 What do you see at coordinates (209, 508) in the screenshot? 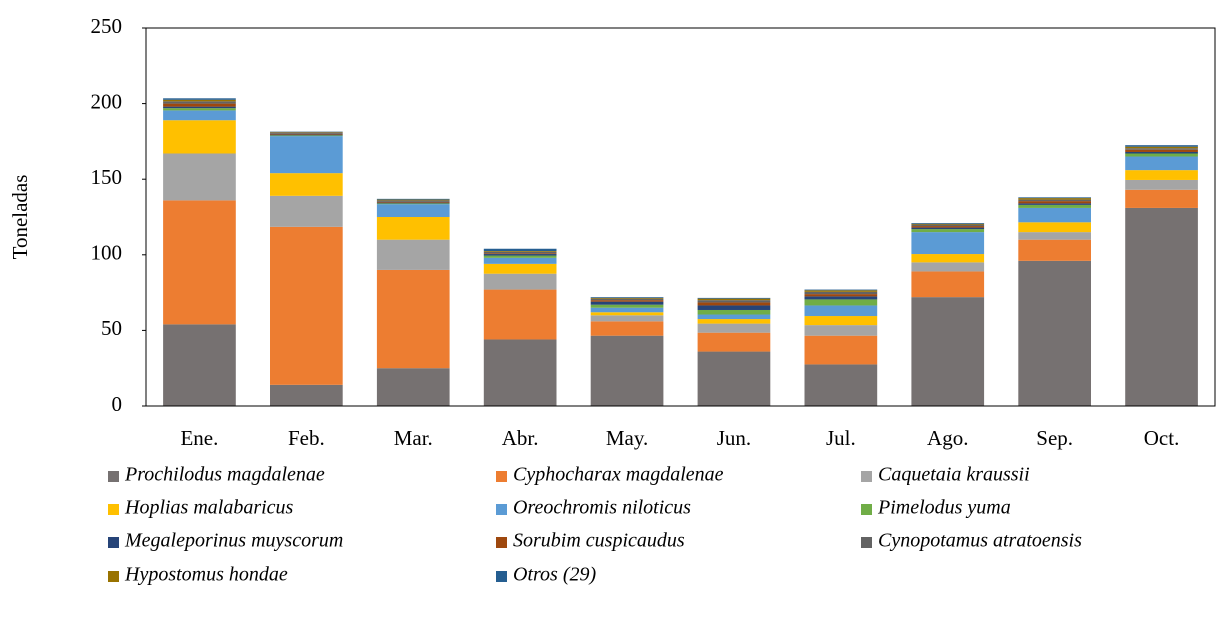
I see `legend-label: Hoplias malabaricus` at bounding box center [209, 508].